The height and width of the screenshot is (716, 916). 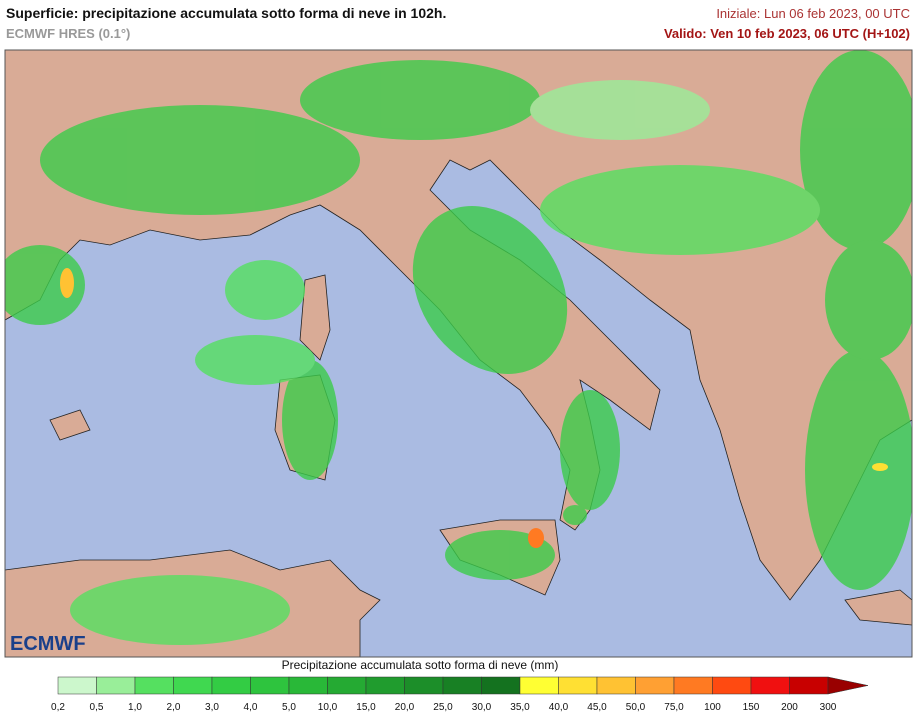 What do you see at coordinates (559, 707) in the screenshot?
I see `legend-label: 40,0` at bounding box center [559, 707].